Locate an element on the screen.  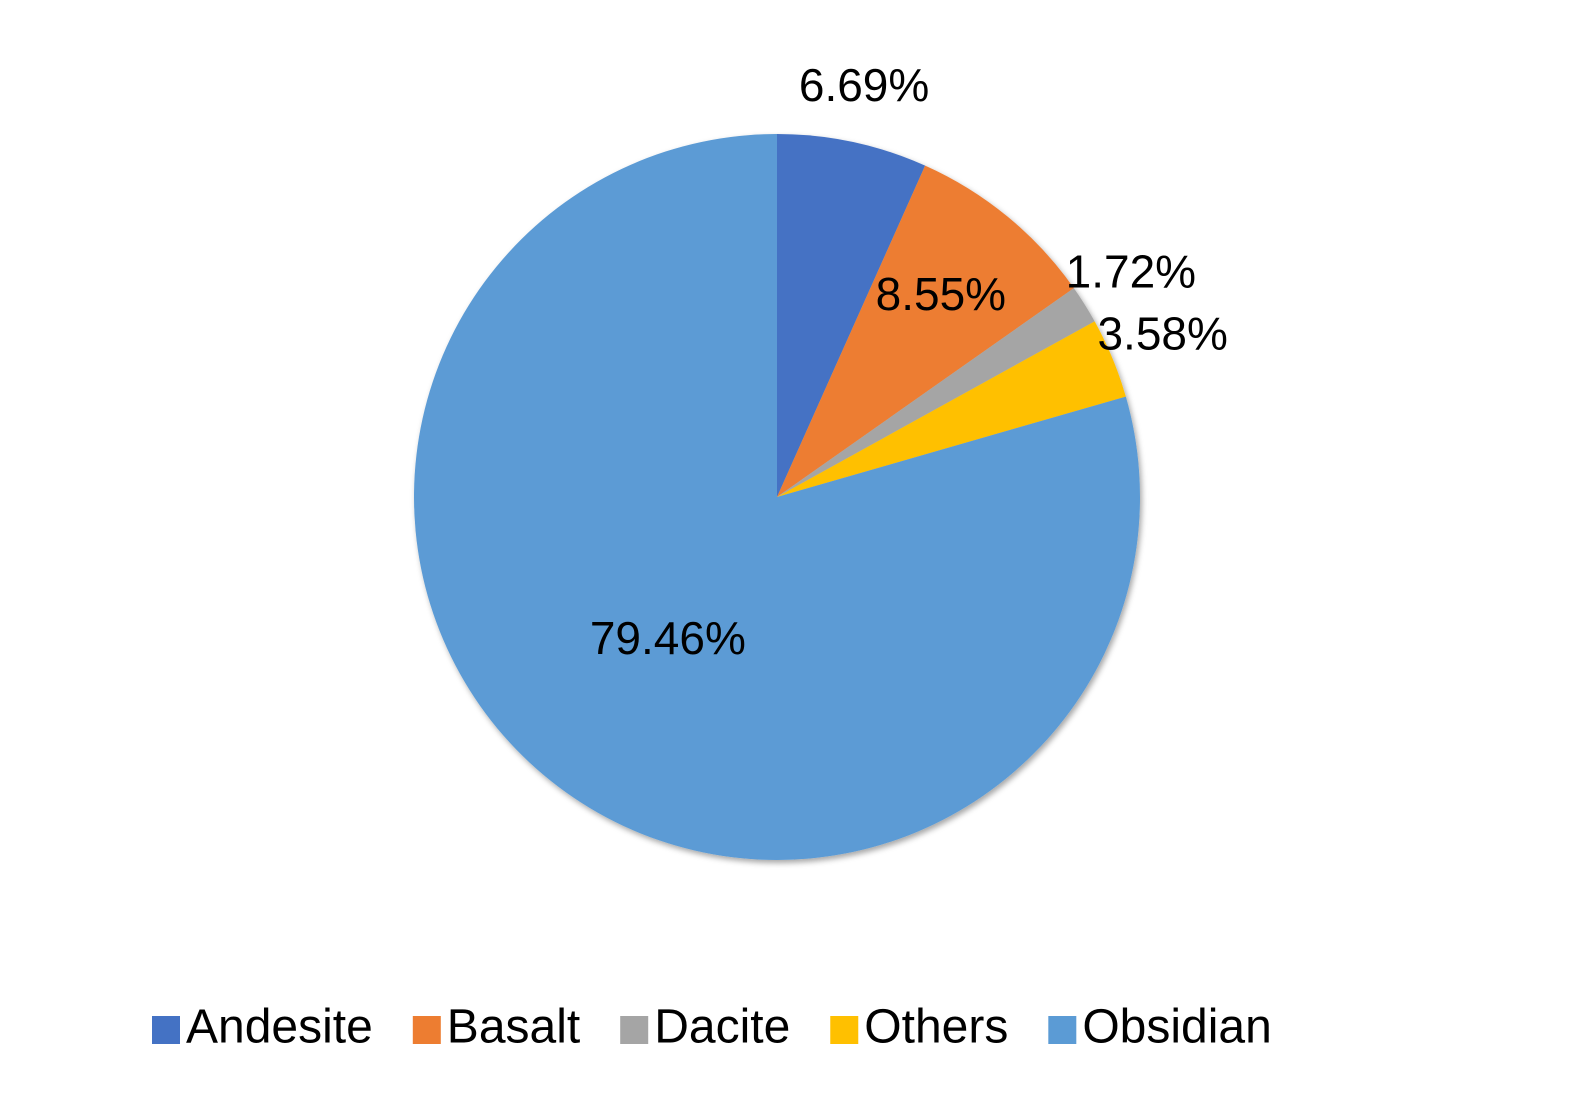
data-label: 3.58% is located at coordinates (1162, 333).